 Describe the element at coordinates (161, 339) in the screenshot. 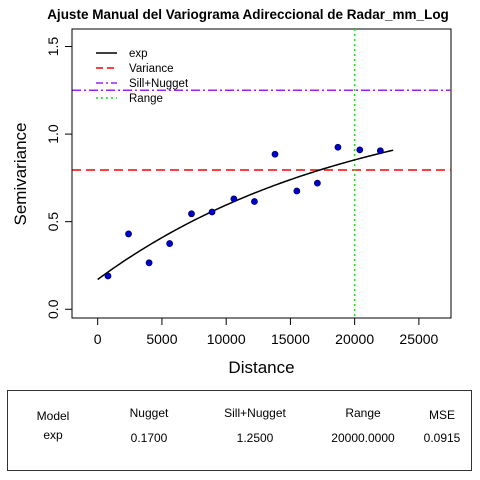

I see `x-tick-label: 5000` at that location.